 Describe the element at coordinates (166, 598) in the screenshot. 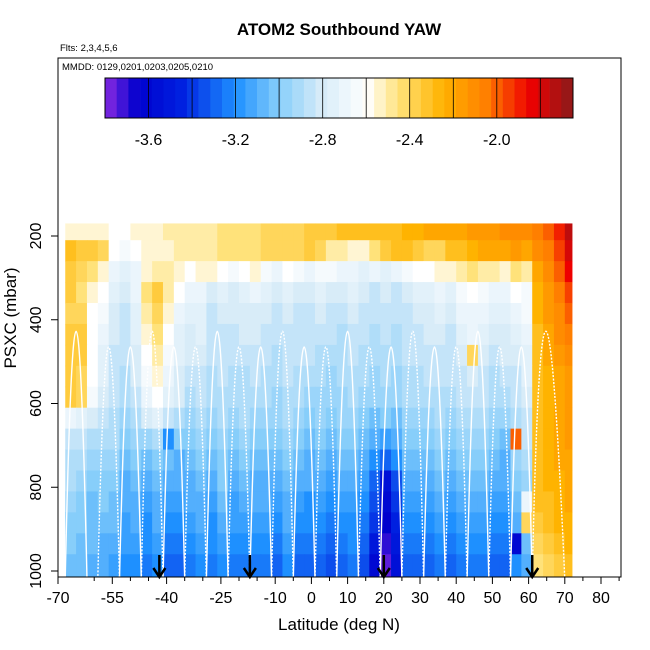

I see `x-tick-label: -40` at that location.